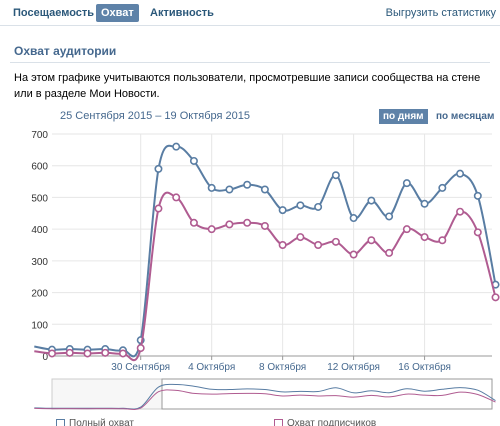  I want to click on y-tick-label: 600, so click(39, 167).